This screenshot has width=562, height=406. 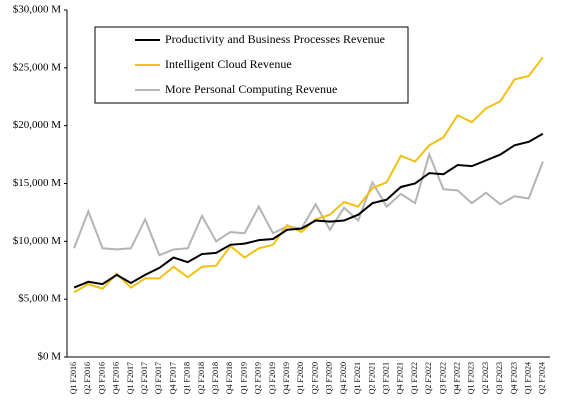 I want to click on x-tick-label: Q4 F2023, so click(x=513, y=378).